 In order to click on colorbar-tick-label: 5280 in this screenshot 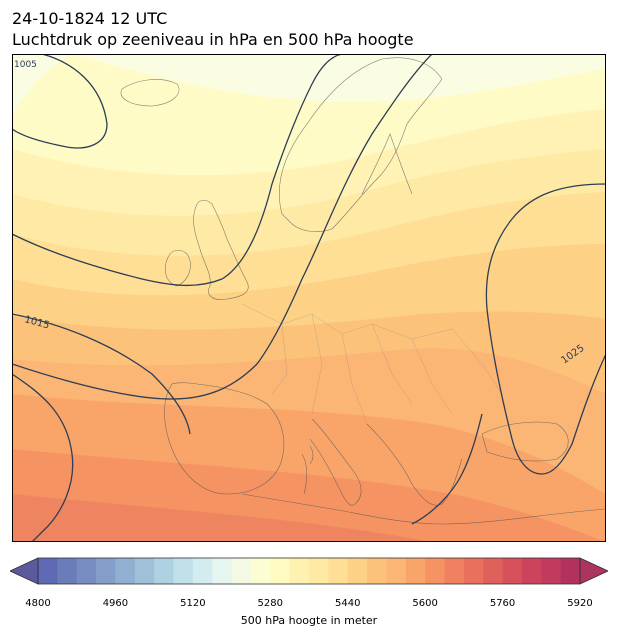, I will do `click(270, 603)`.